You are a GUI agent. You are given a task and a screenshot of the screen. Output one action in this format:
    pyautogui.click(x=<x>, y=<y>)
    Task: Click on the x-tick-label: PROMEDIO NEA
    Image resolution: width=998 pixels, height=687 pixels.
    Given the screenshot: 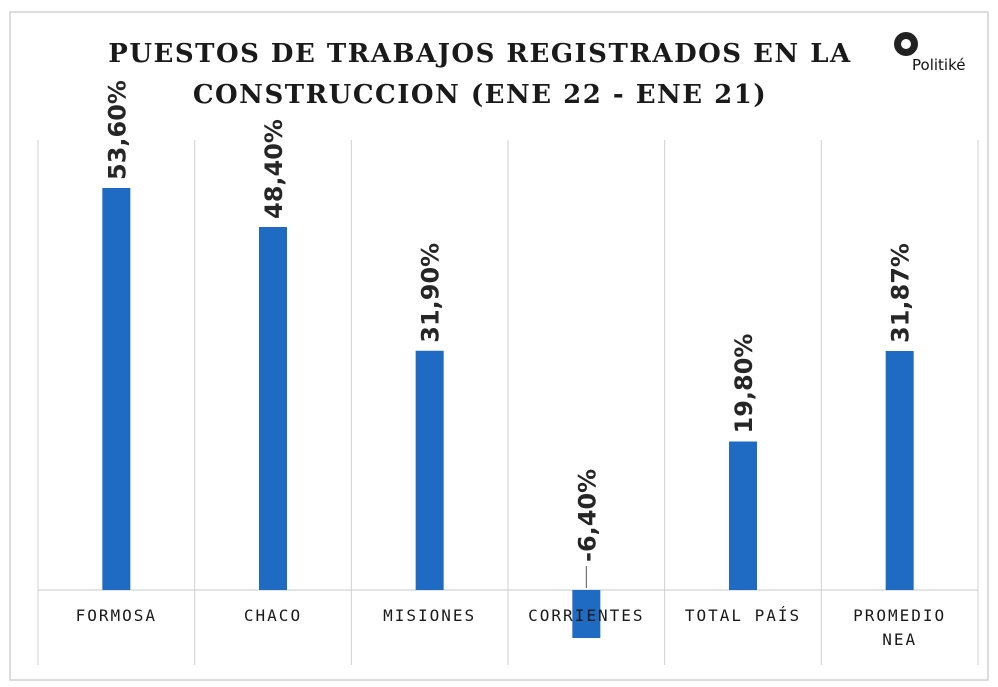 What is the action you would take?
    pyautogui.click(x=900, y=627)
    